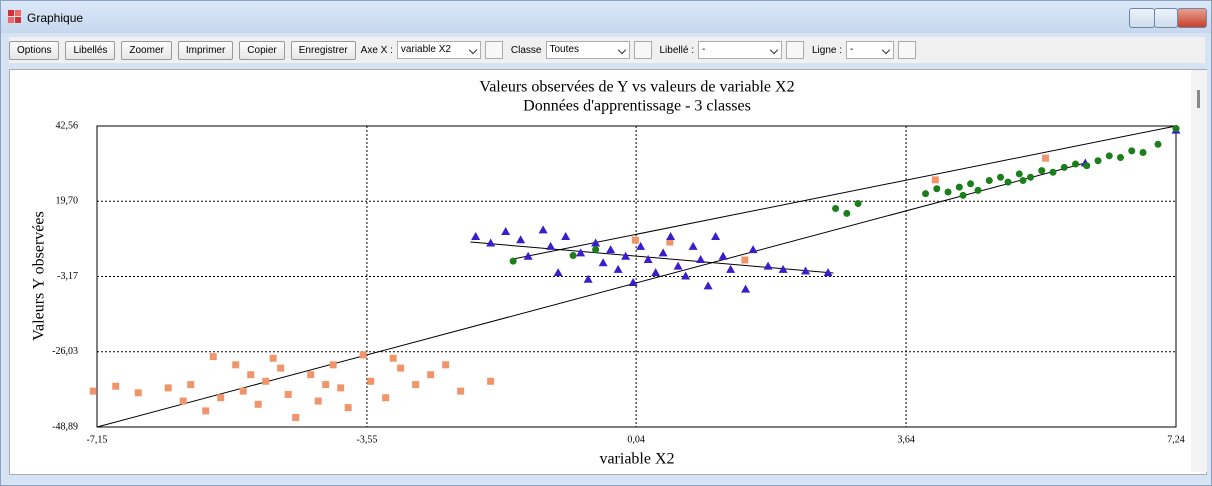 This screenshot has height=486, width=1212. What do you see at coordinates (90, 50) in the screenshot?
I see `button: Libellés` at bounding box center [90, 50].